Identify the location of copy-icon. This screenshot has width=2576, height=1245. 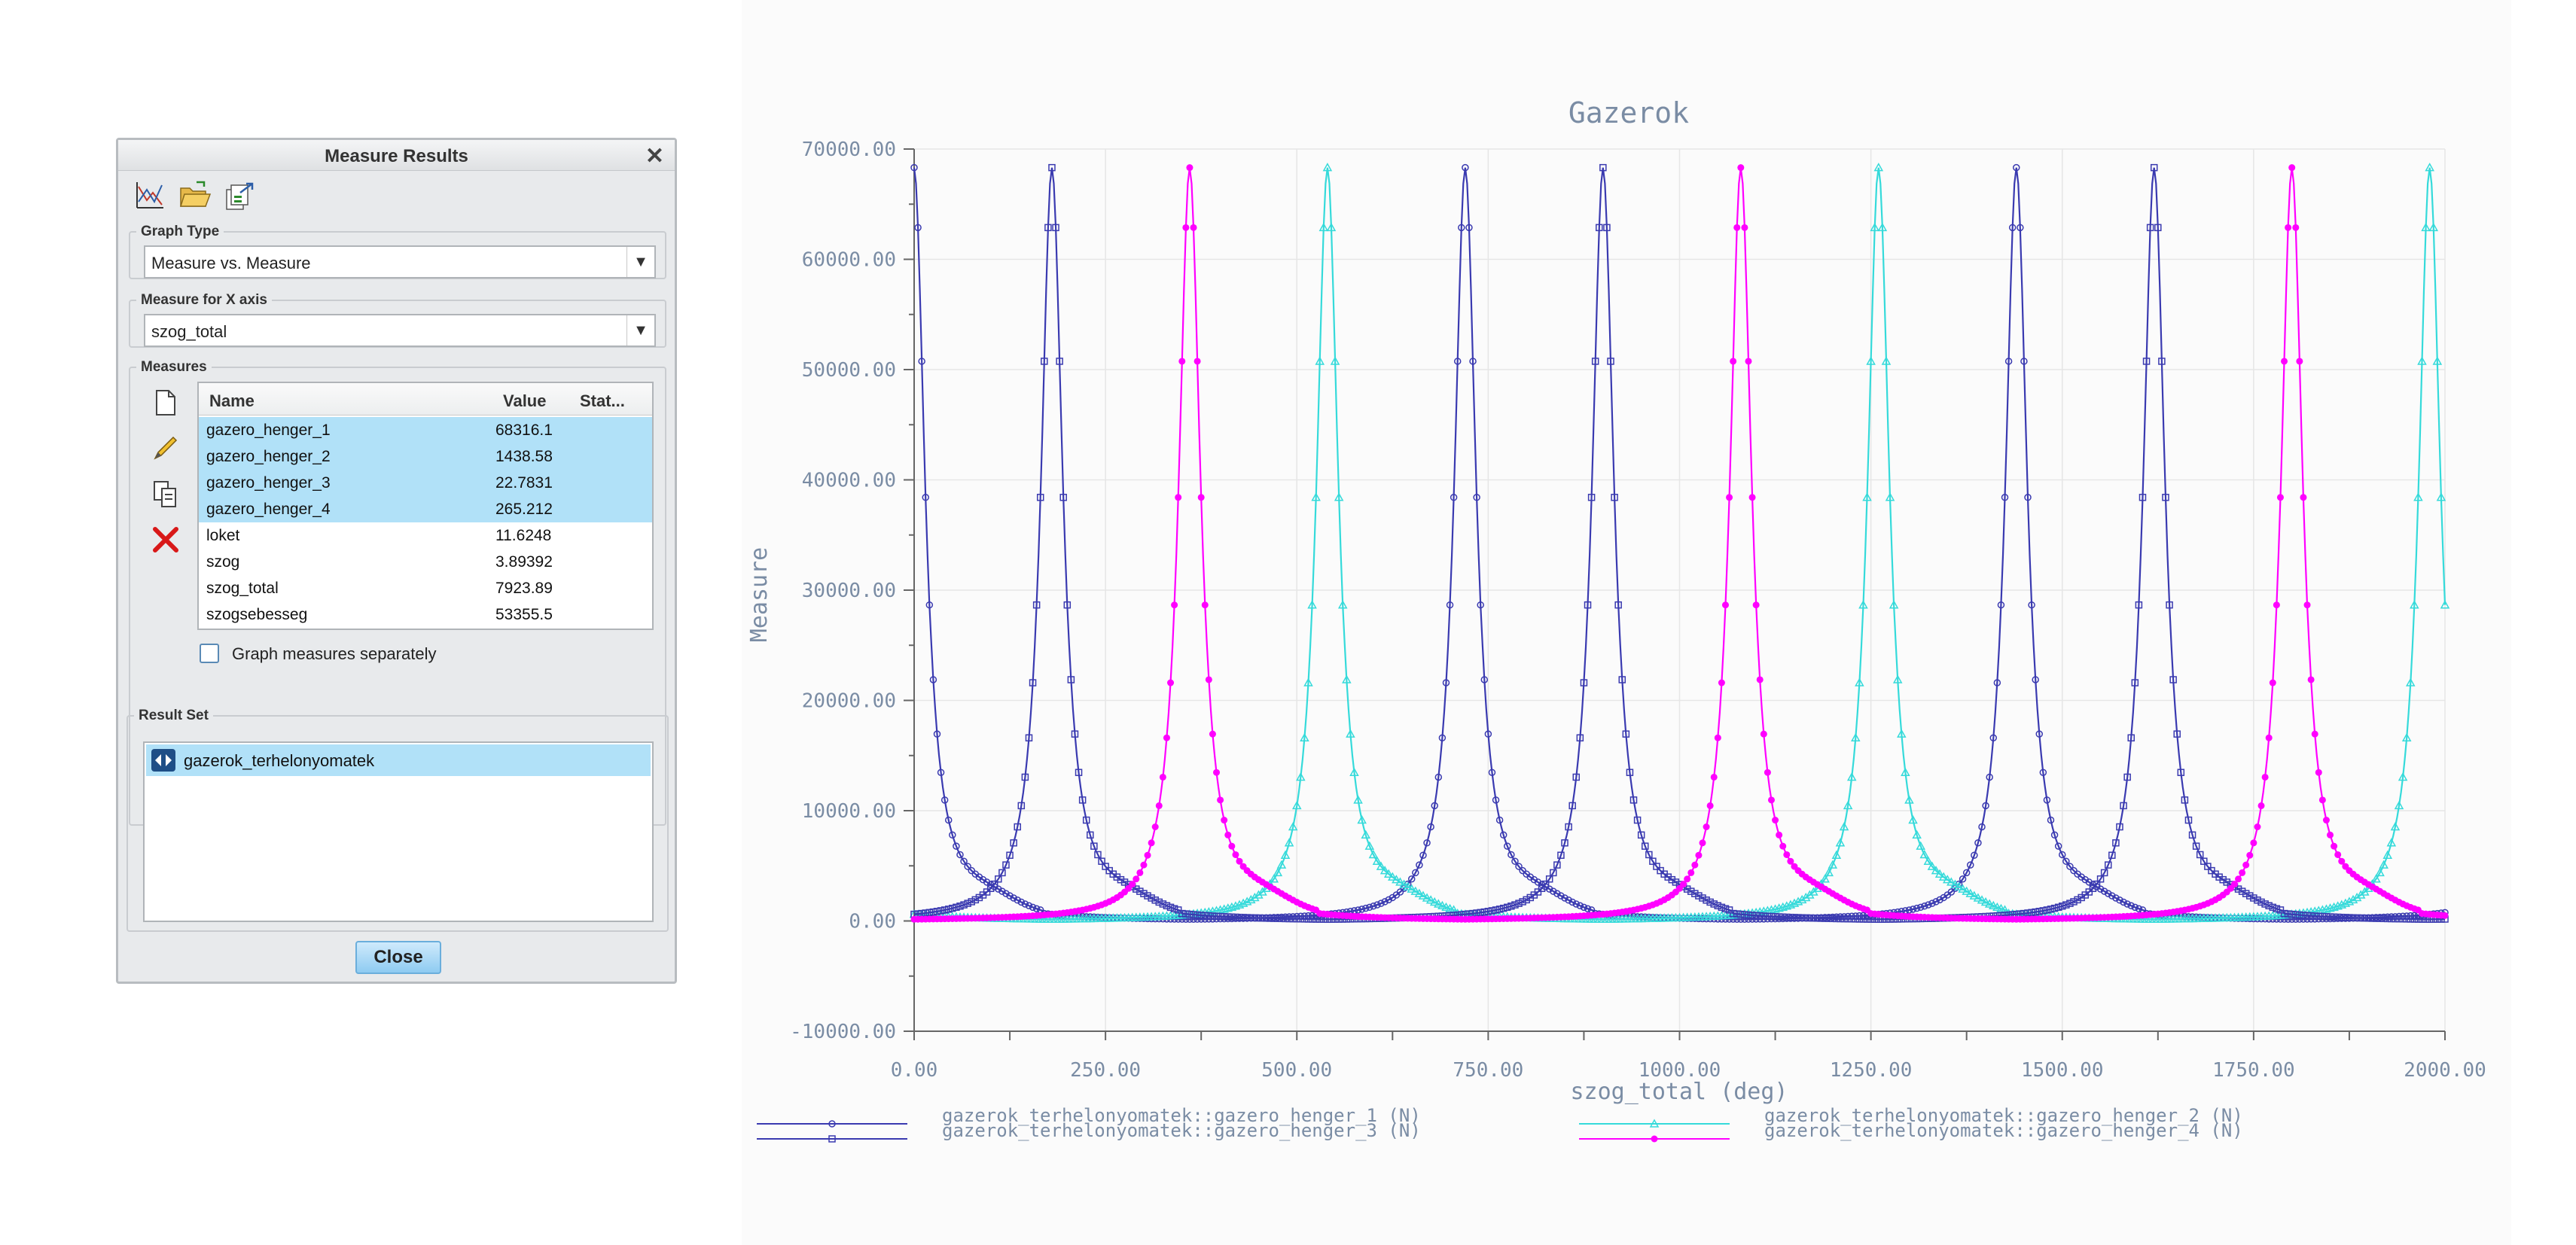
(166, 494).